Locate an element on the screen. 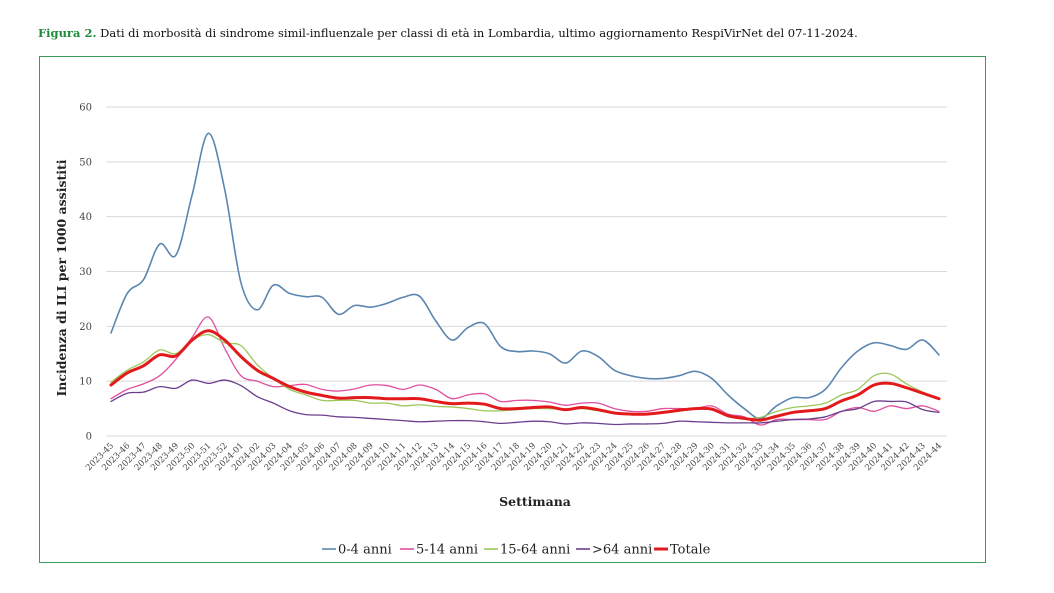  y-tick-label: 0 is located at coordinates (89, 437).